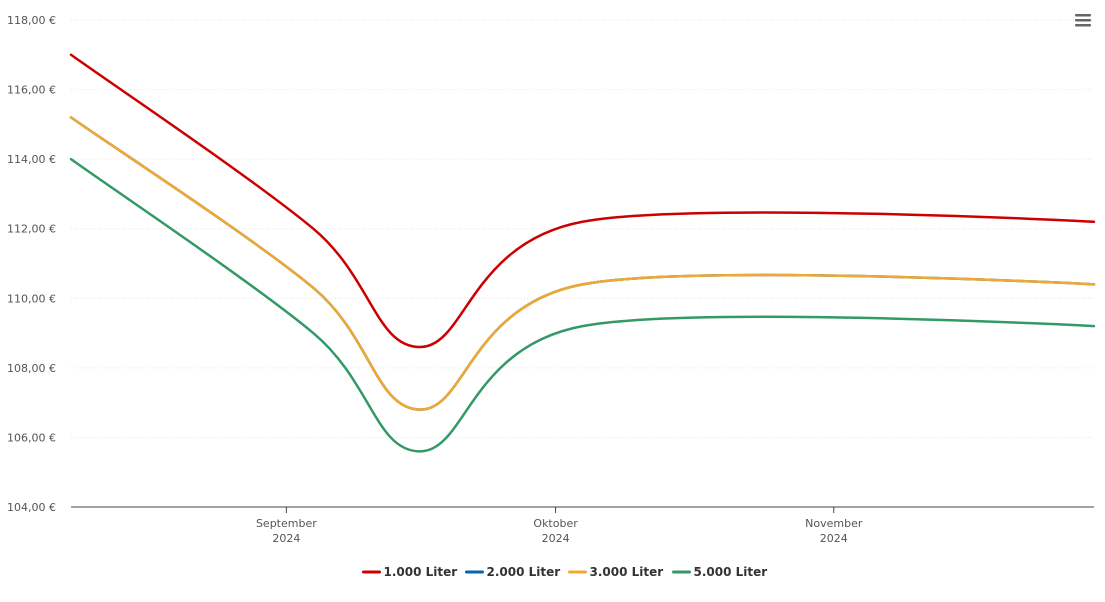 The image size is (1105, 602). I want to click on x-tick-label-month: November, so click(834, 523).